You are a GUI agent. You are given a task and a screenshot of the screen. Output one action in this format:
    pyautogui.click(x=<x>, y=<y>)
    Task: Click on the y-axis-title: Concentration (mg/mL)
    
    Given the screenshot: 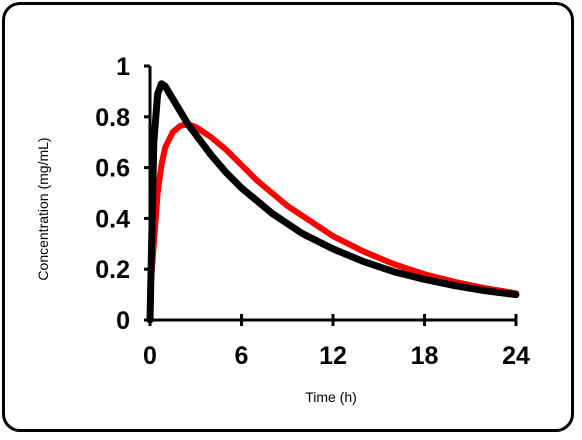 What is the action you would take?
    pyautogui.click(x=43, y=208)
    